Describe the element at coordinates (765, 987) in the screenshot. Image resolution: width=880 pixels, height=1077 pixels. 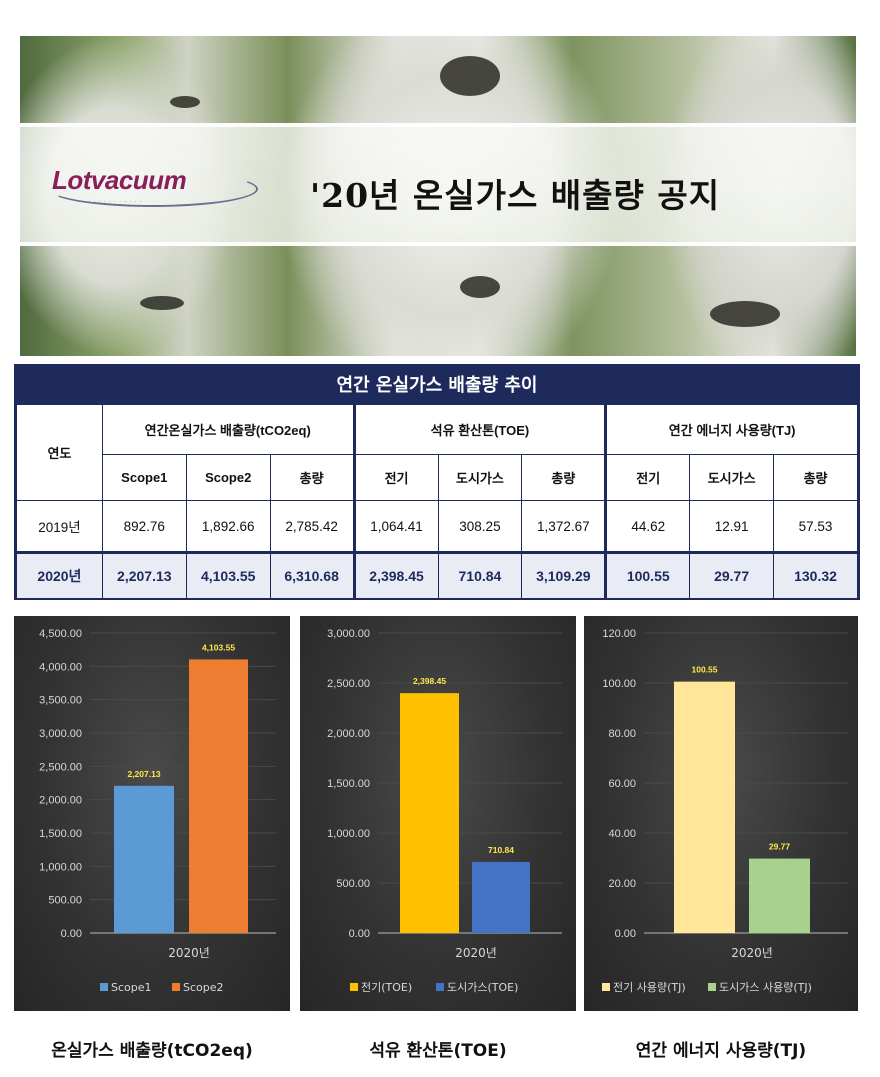
I see `legend-label: 도시가스 사용량(TJ)` at that location.